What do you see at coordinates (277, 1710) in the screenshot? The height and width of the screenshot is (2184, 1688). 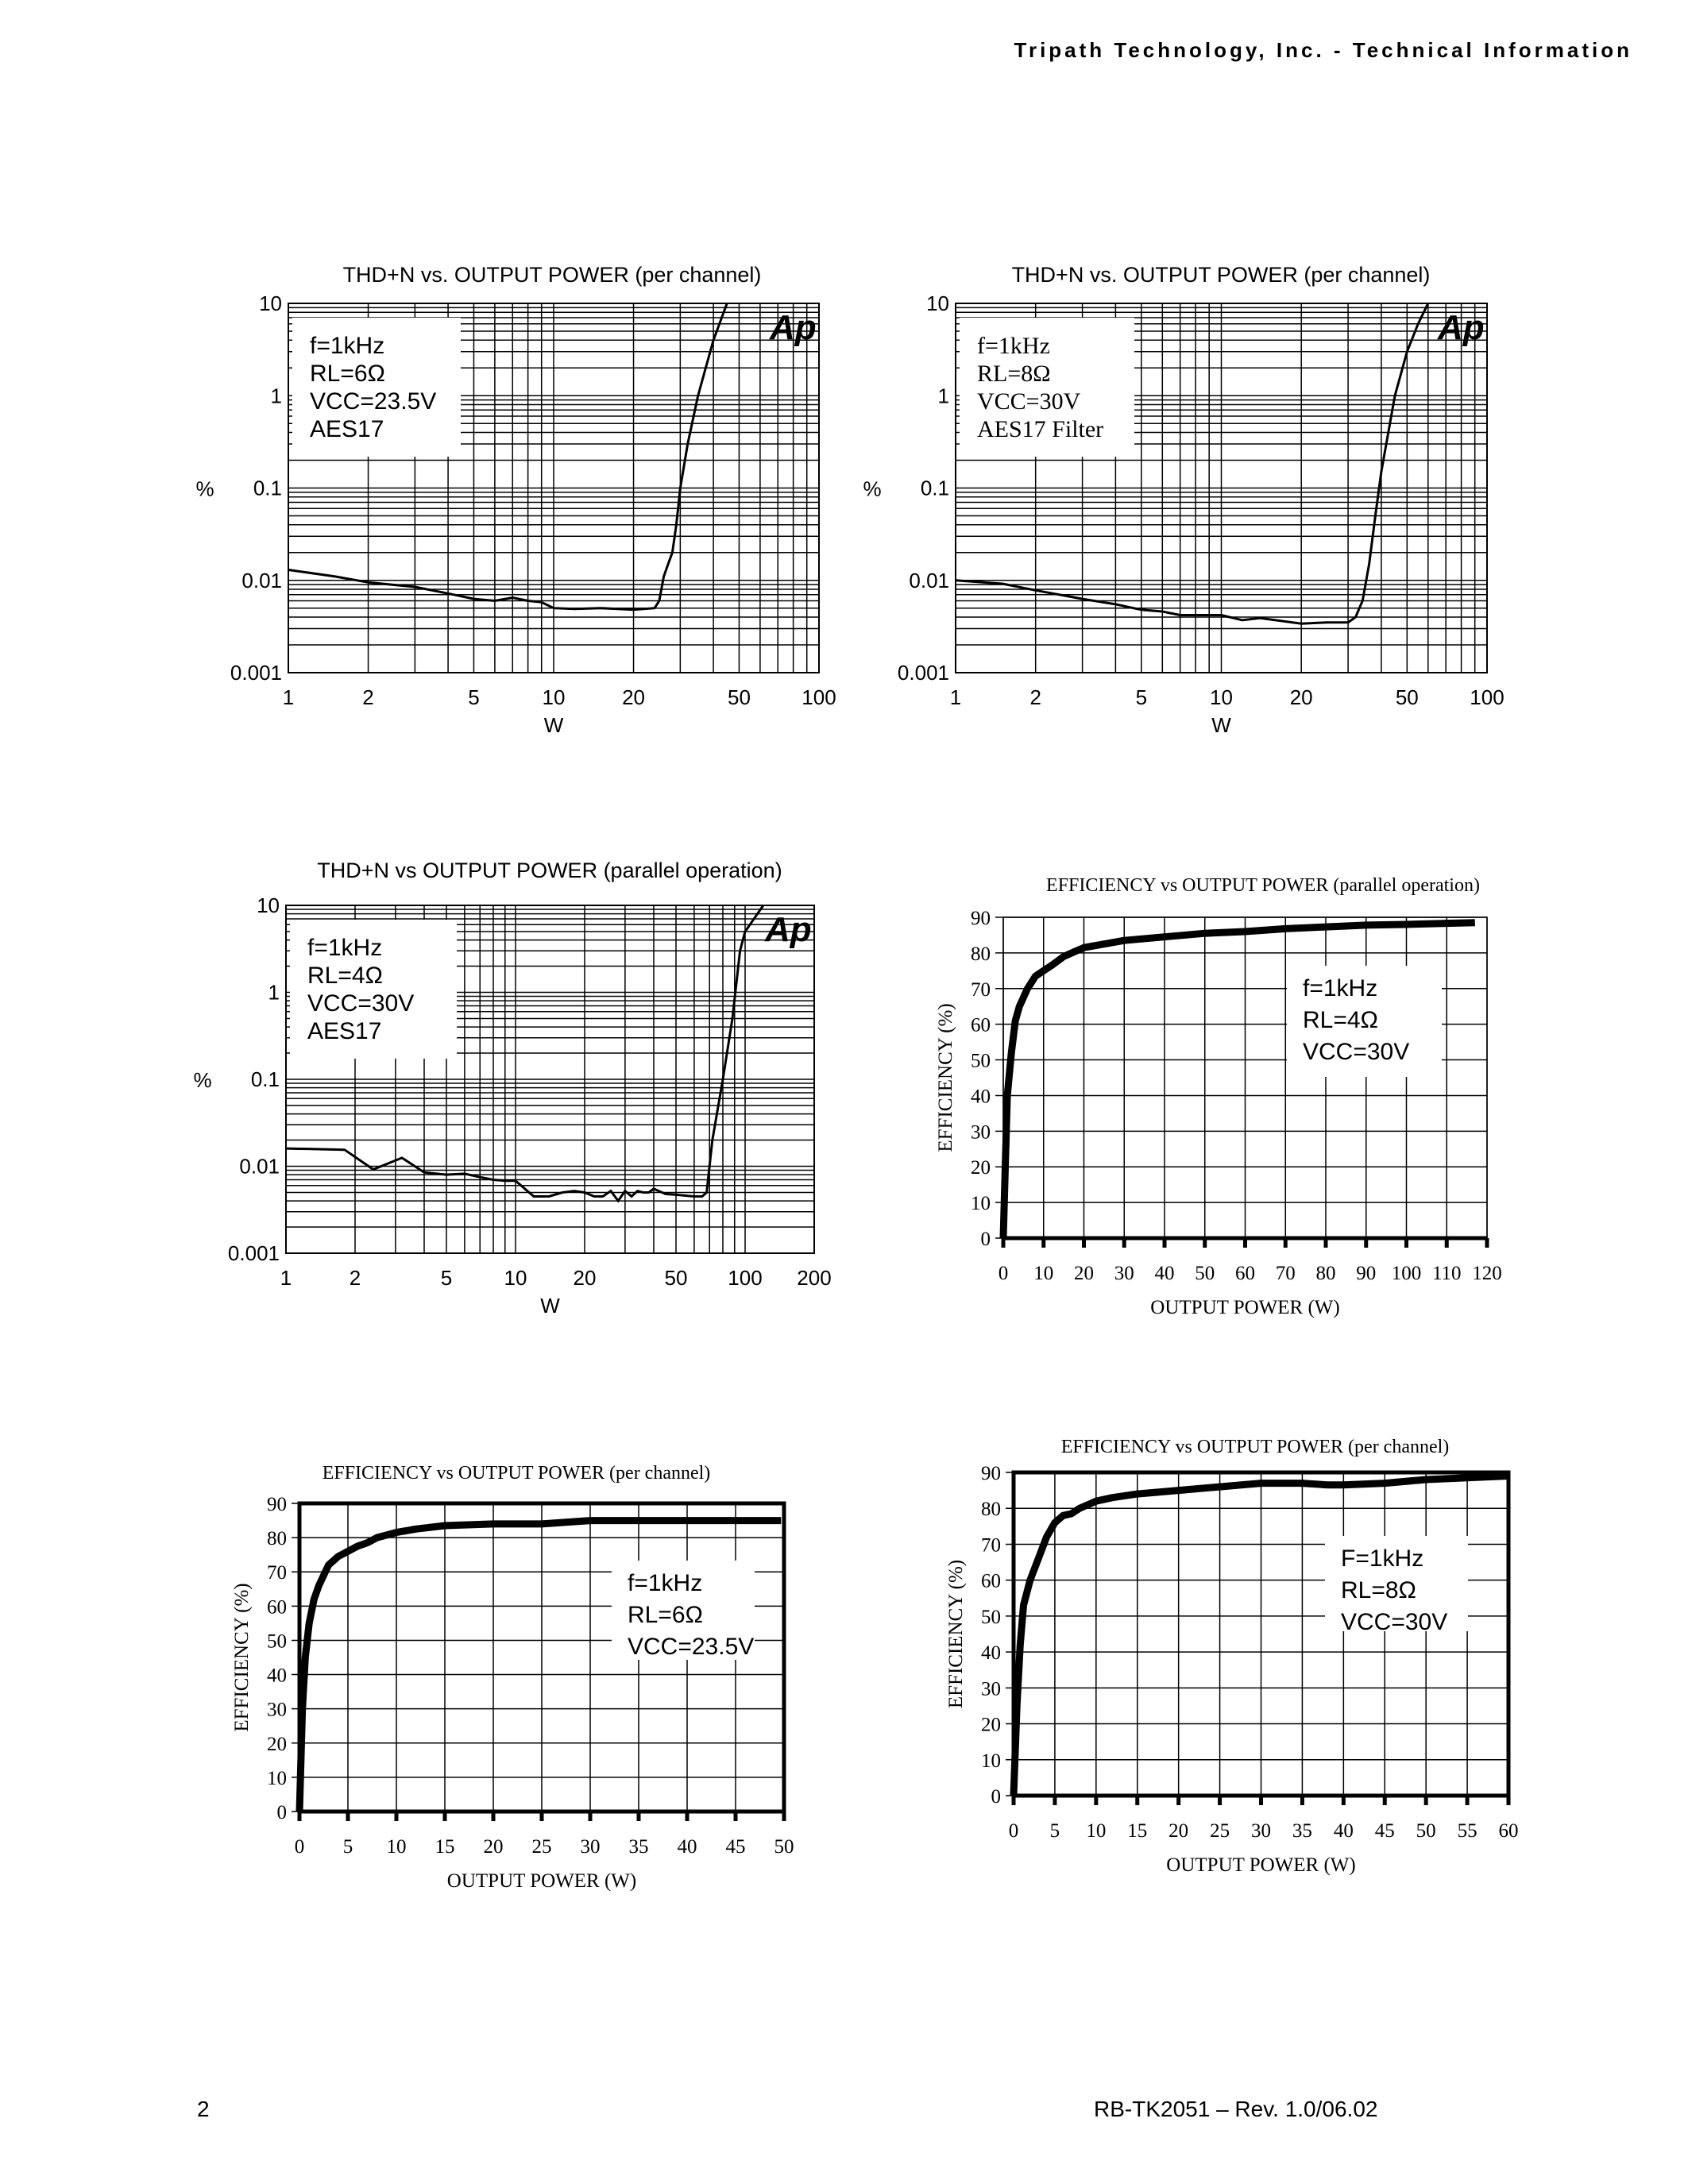 I see `y-tick-label: 30` at bounding box center [277, 1710].